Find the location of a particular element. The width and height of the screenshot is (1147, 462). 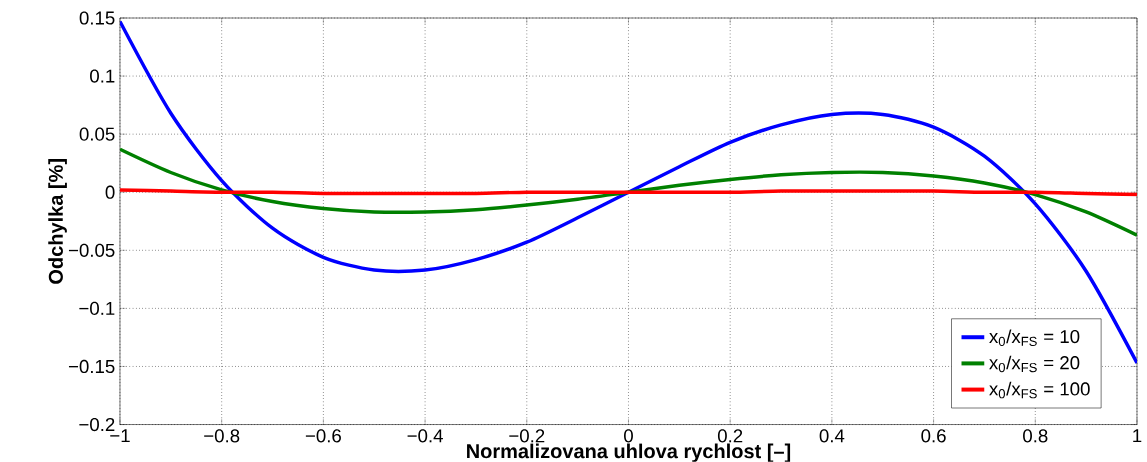

y-tick-label: −0.05 is located at coordinates (91, 250).